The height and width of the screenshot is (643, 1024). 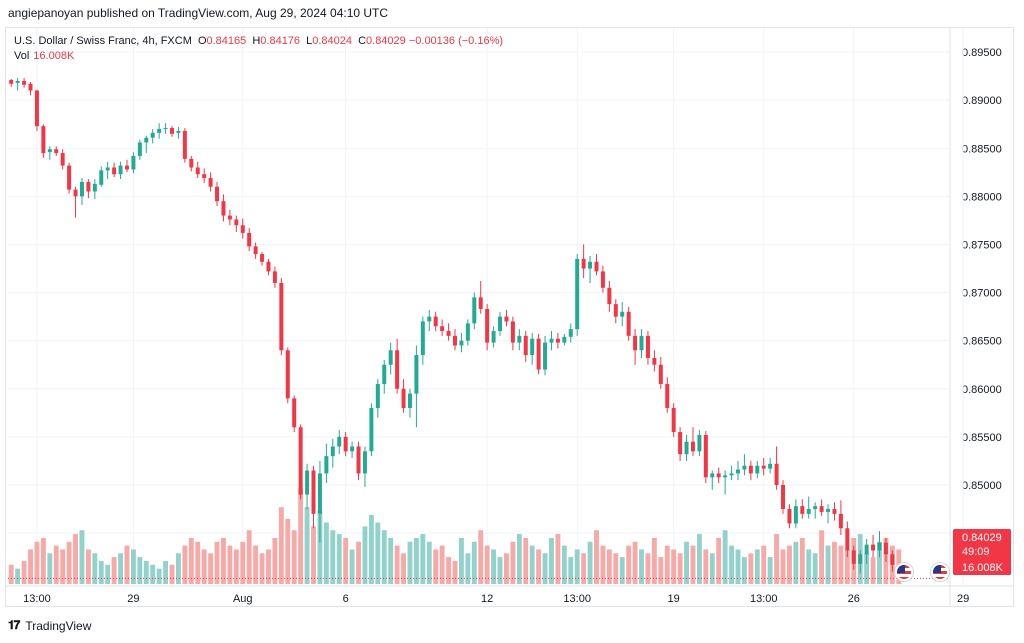 I want to click on legend-volume-label: Vol, so click(x=22, y=56).